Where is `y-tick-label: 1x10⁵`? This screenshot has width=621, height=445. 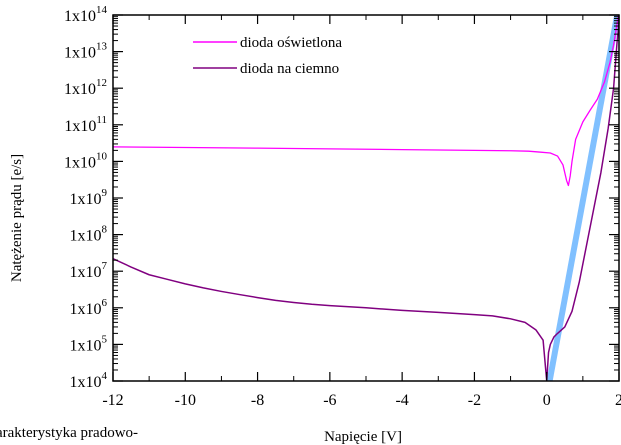 y-tick-label: 1x10⁵ is located at coordinates (89, 343).